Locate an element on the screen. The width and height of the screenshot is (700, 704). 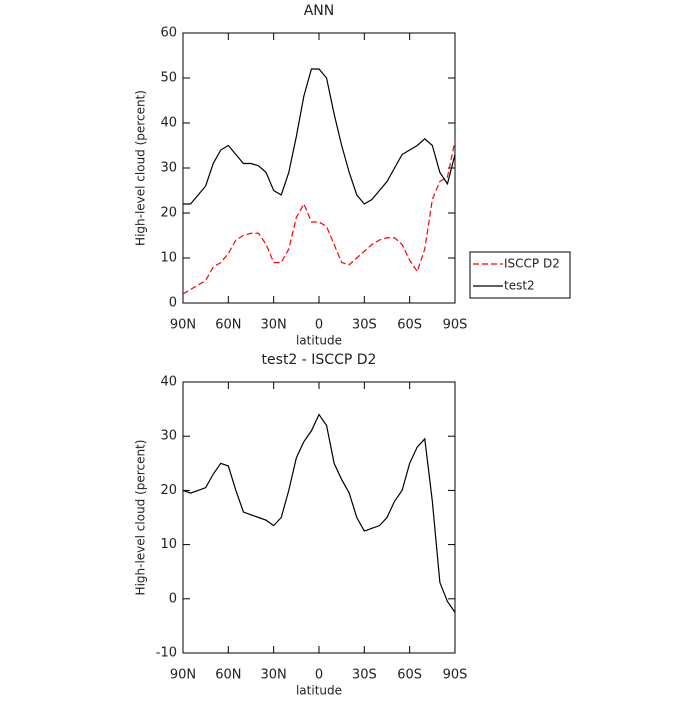
y-tick-label: -10 is located at coordinates (166, 653).